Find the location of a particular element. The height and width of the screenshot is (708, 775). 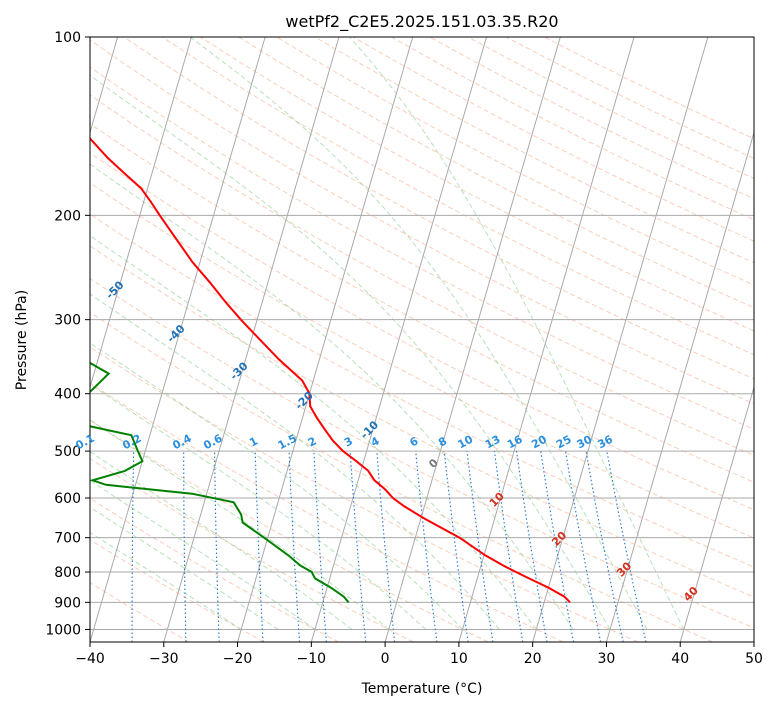

y-tick-label: 700 is located at coordinates (67, 539).